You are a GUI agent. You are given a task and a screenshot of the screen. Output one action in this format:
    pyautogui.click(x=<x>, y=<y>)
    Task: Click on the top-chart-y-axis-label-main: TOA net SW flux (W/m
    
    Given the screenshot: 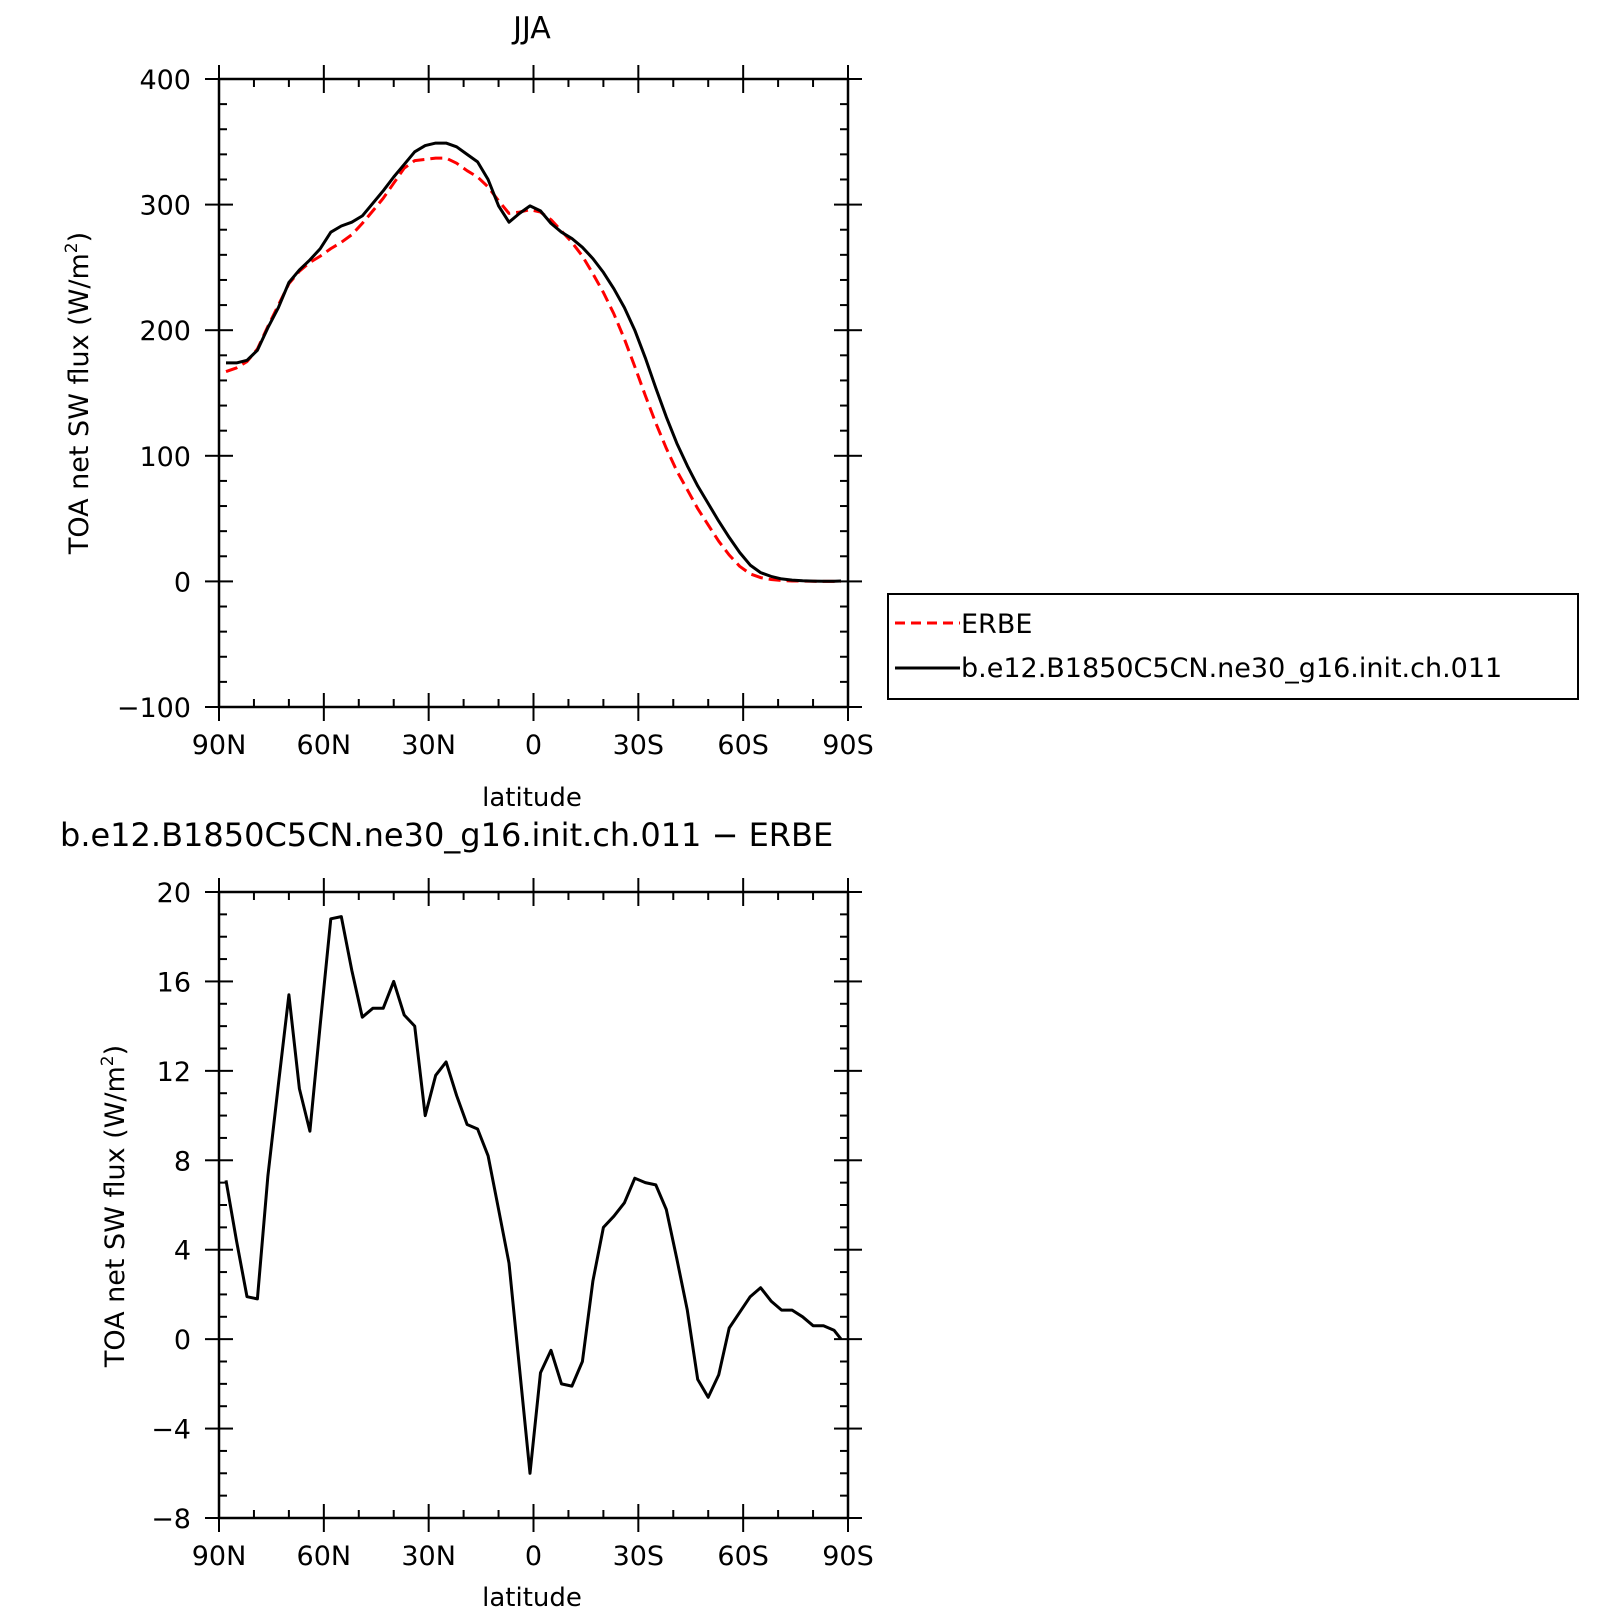 What is the action you would take?
    pyautogui.click(x=79, y=404)
    